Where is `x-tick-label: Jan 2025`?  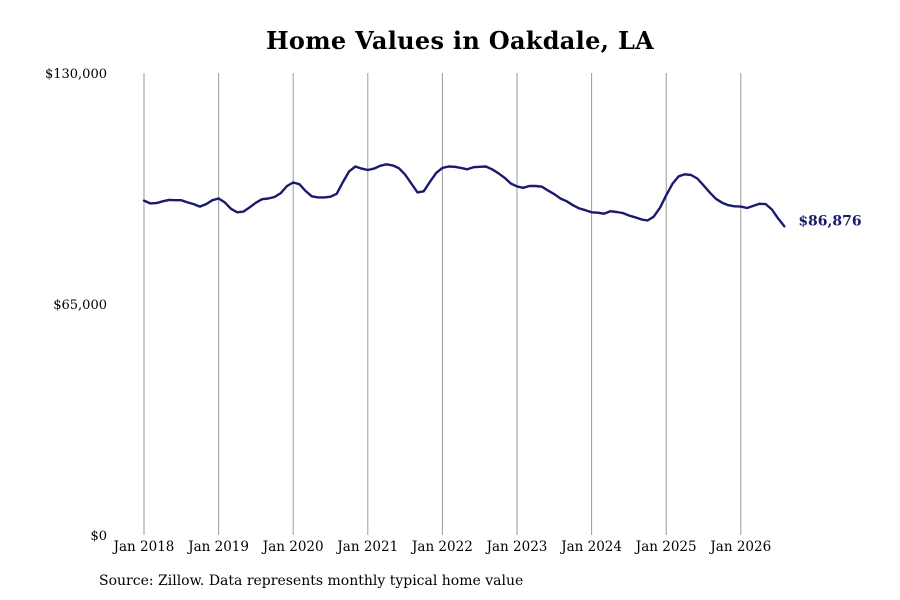 x-tick-label: Jan 2025 is located at coordinates (665, 547).